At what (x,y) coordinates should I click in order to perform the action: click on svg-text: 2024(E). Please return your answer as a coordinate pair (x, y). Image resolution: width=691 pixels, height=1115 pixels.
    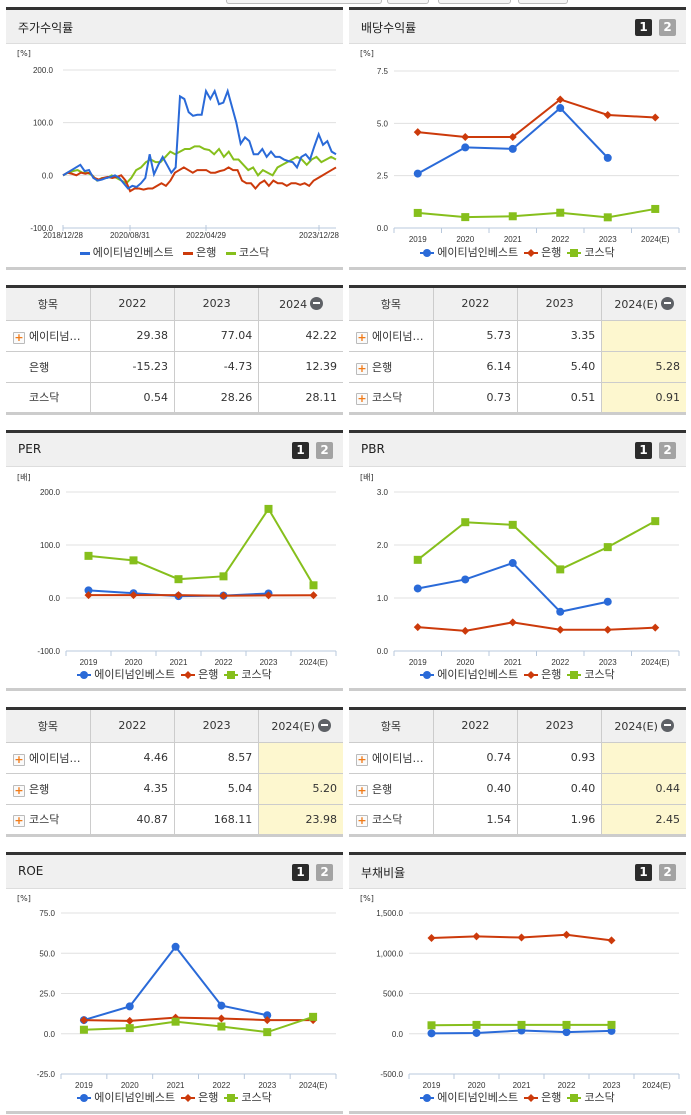
    Looking at the image, I should click on (655, 662).